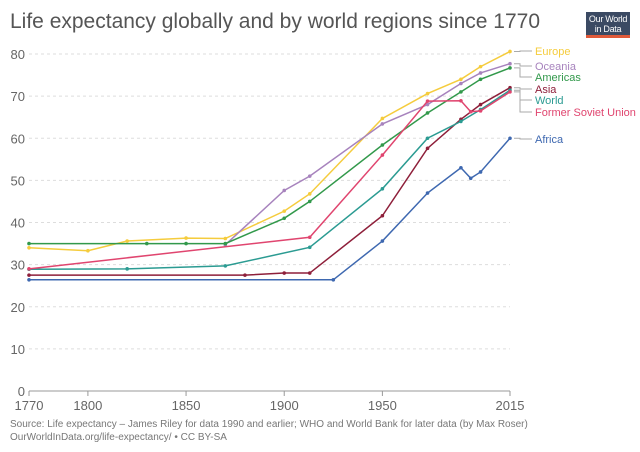 This screenshot has height=452, width=640. I want to click on y-tick-label: 40, so click(18, 223).